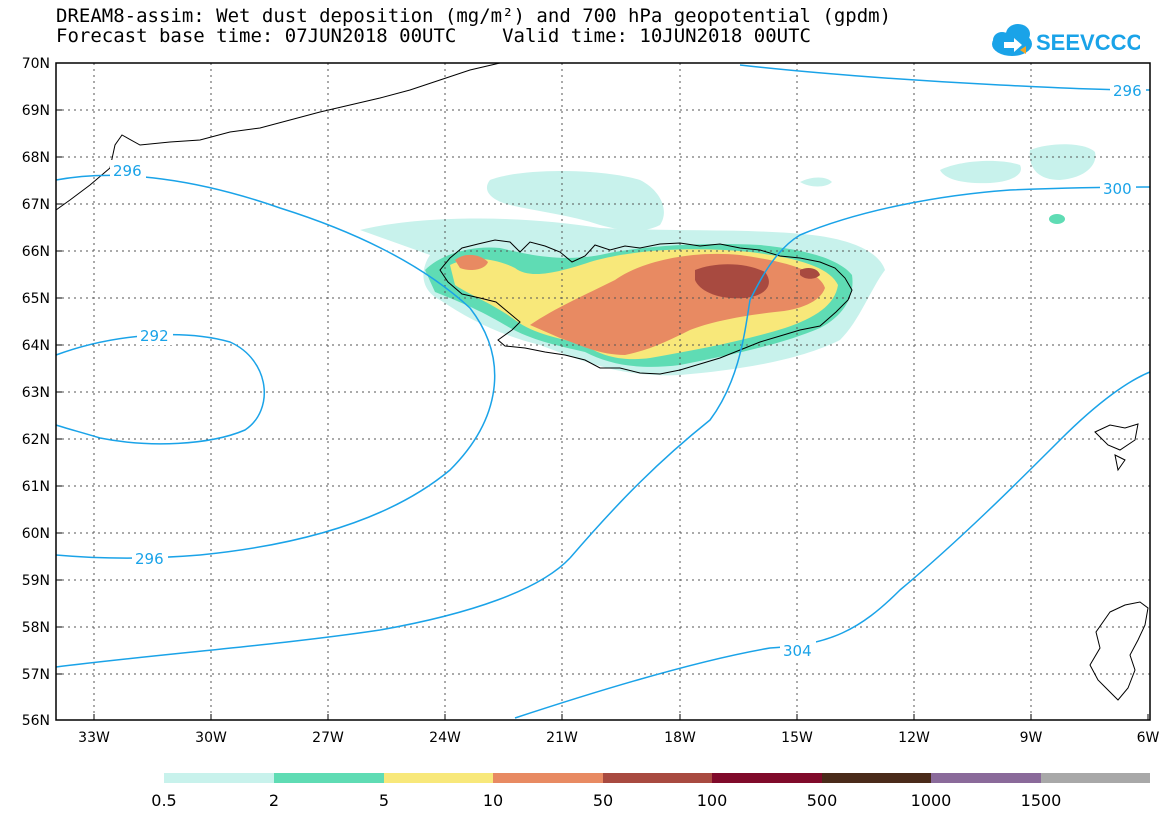 This screenshot has width=1175, height=815. What do you see at coordinates (822, 800) in the screenshot?
I see `colorbar-label: 500` at bounding box center [822, 800].